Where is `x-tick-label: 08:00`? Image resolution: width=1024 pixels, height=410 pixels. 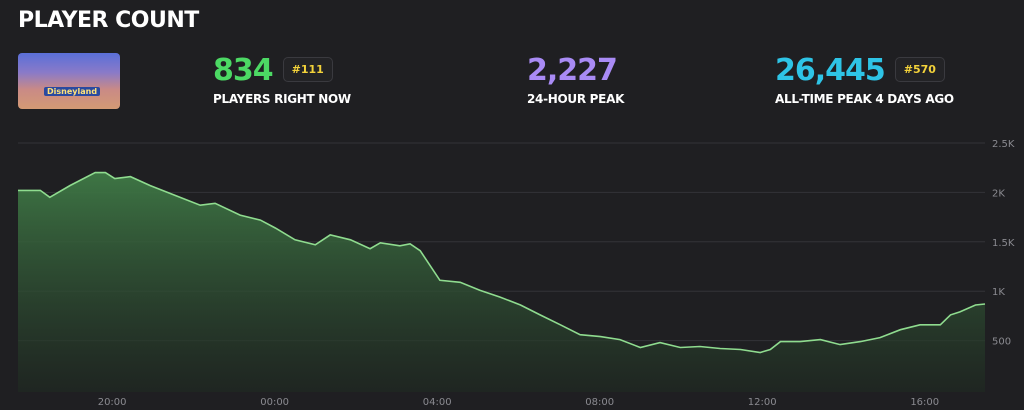
x-tick-label: 08:00 is located at coordinates (599, 402).